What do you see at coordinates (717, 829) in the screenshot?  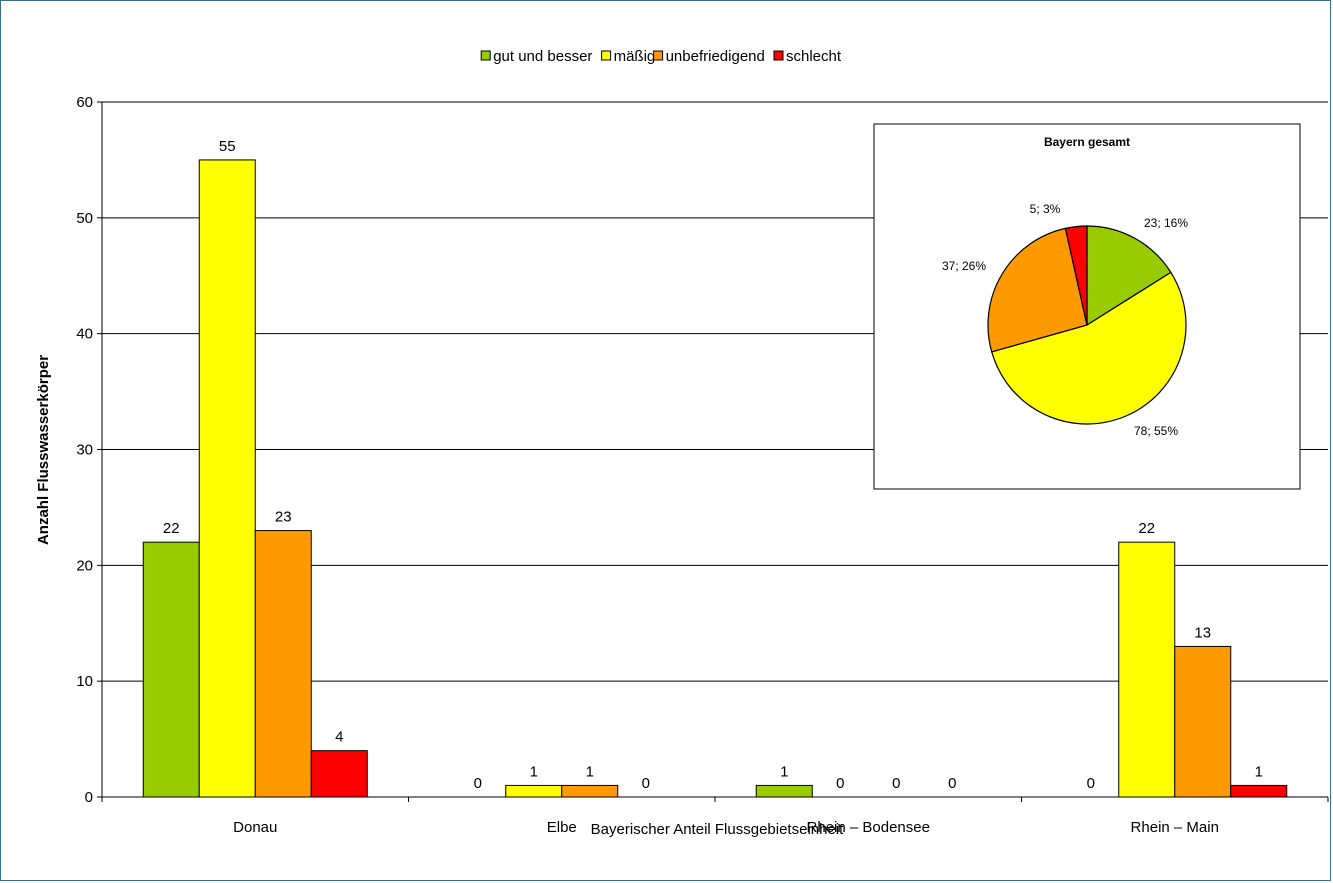 I see `x-axis-label: Bayerischer Anteil Flussgebietseinheit` at bounding box center [717, 829].